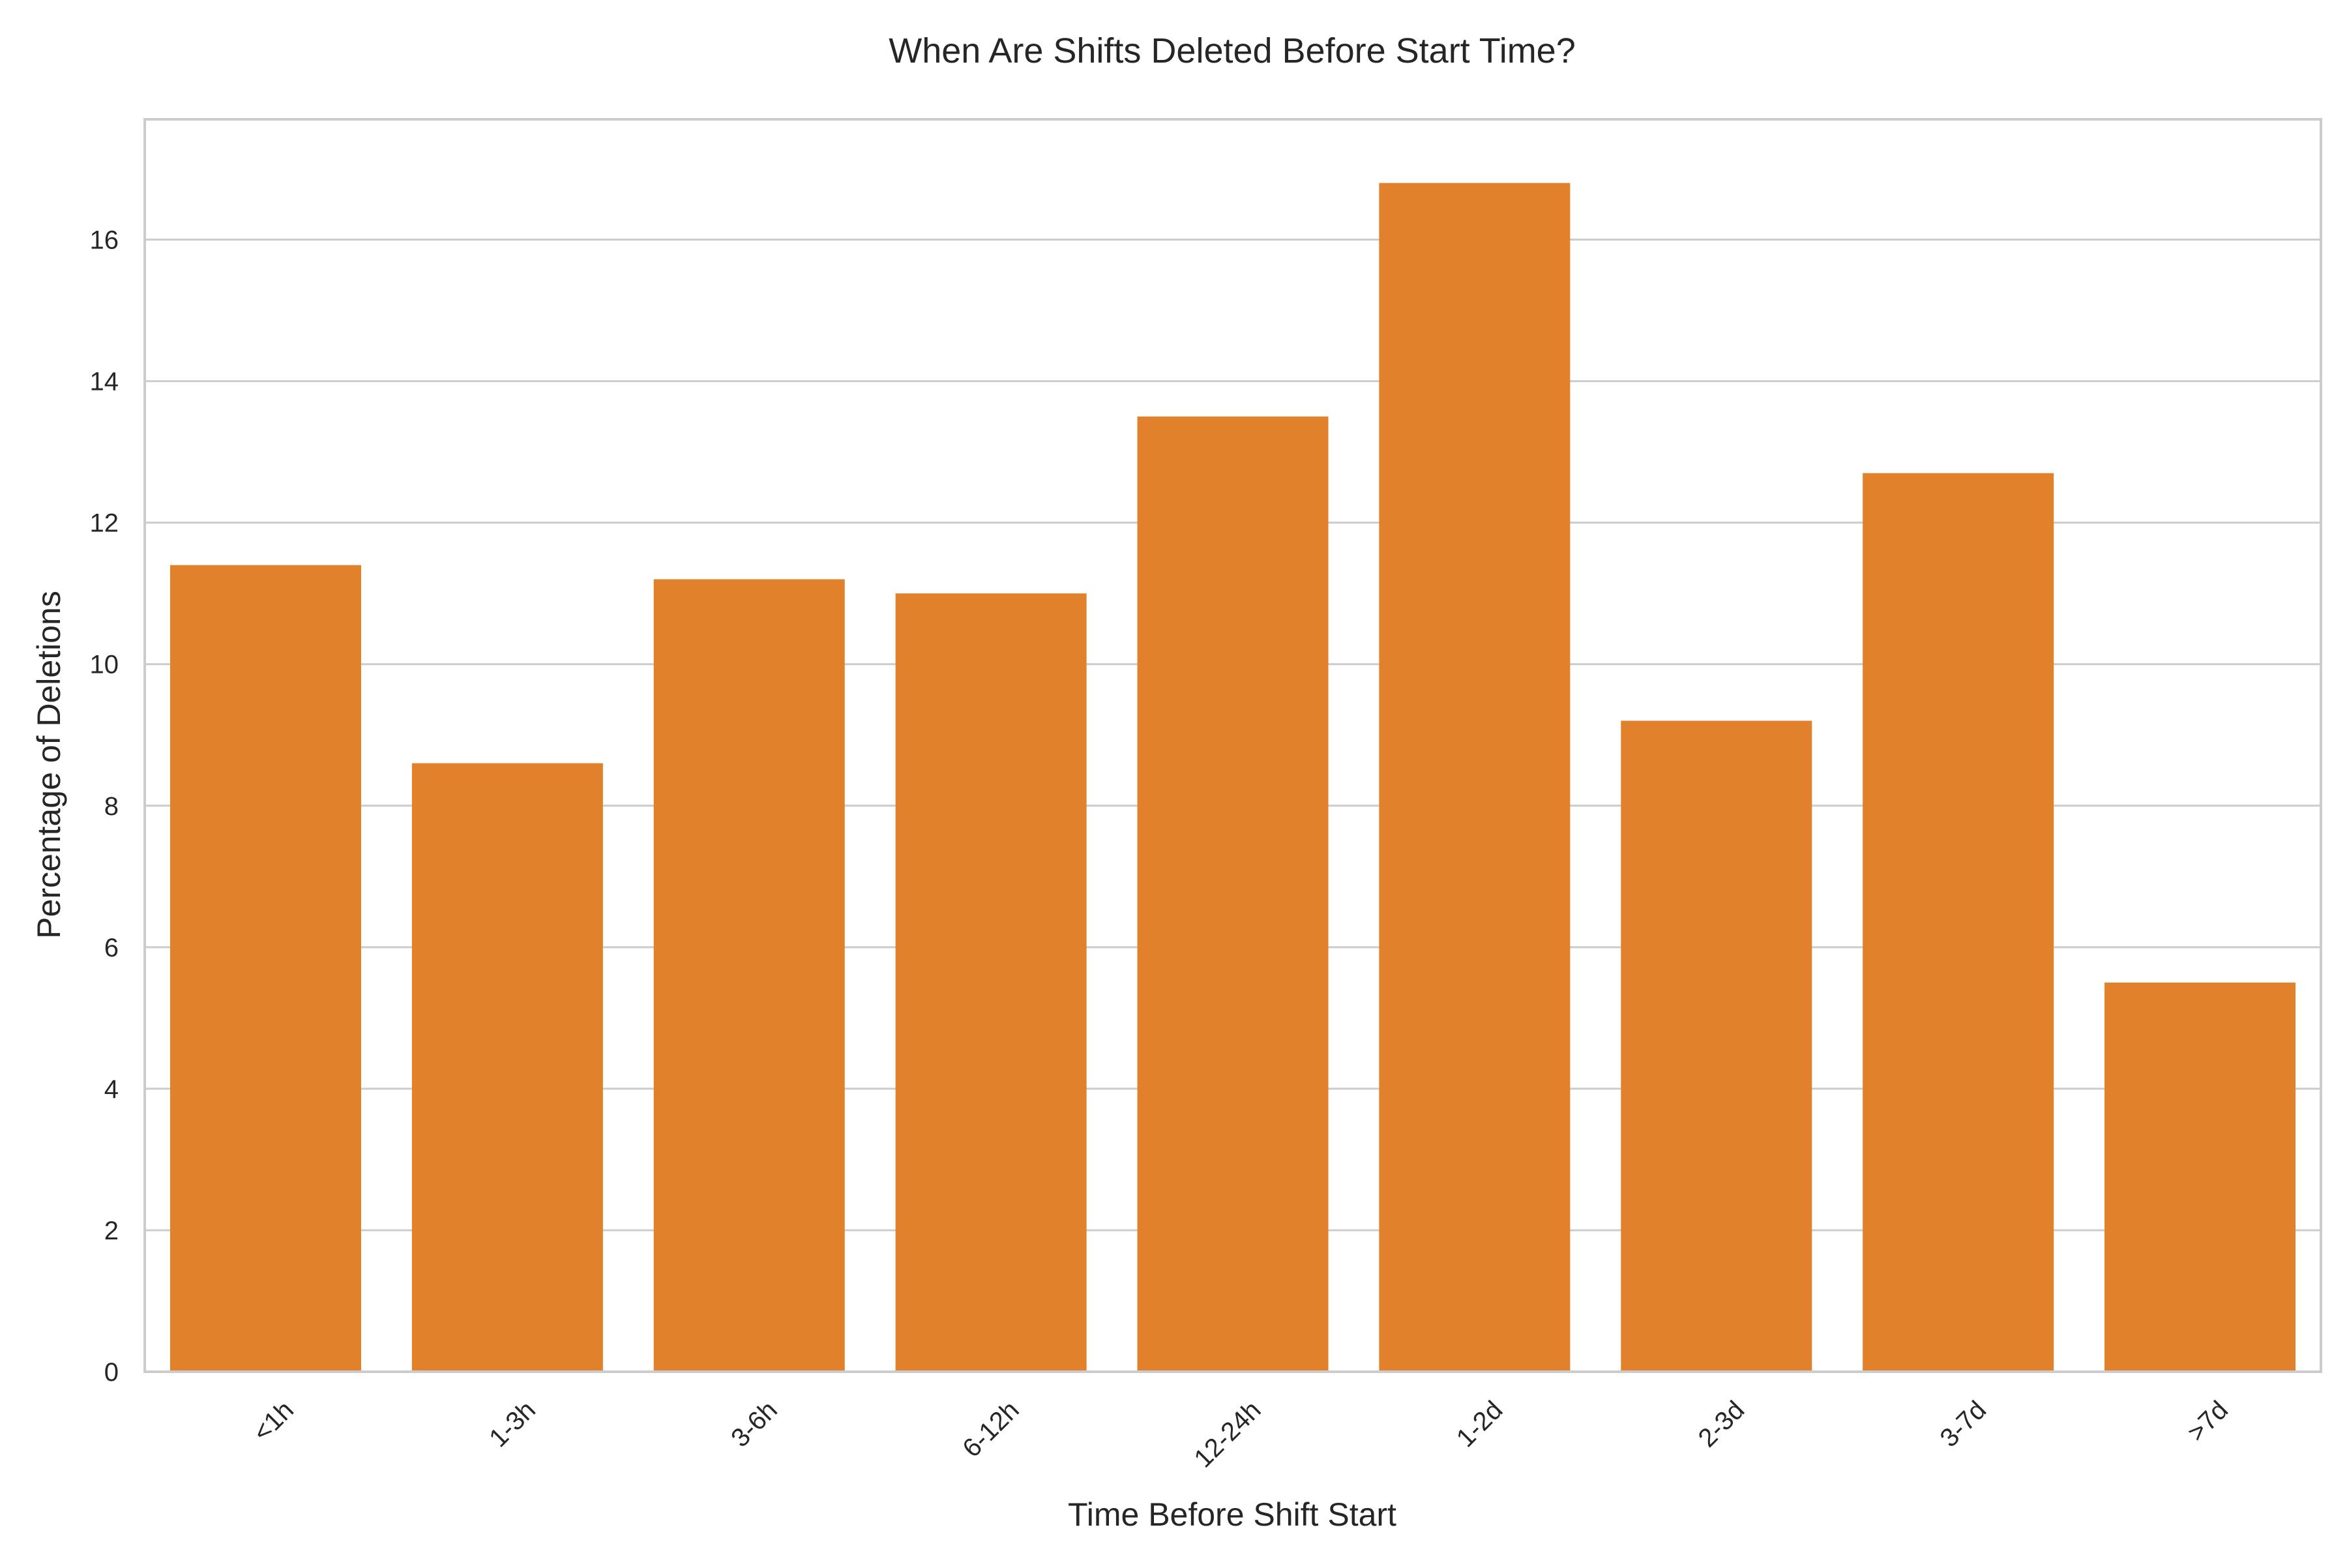 This screenshot has height=1568, width=2347. Describe the element at coordinates (111, 1090) in the screenshot. I see `y-tick-label: 4` at that location.